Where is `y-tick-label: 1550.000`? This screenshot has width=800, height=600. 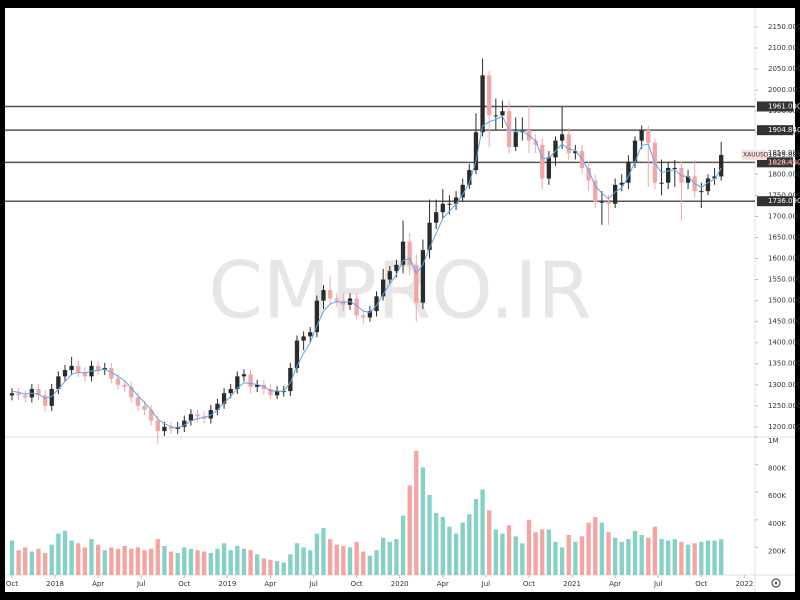
y-tick-label: 1550.000 is located at coordinates (784, 280).